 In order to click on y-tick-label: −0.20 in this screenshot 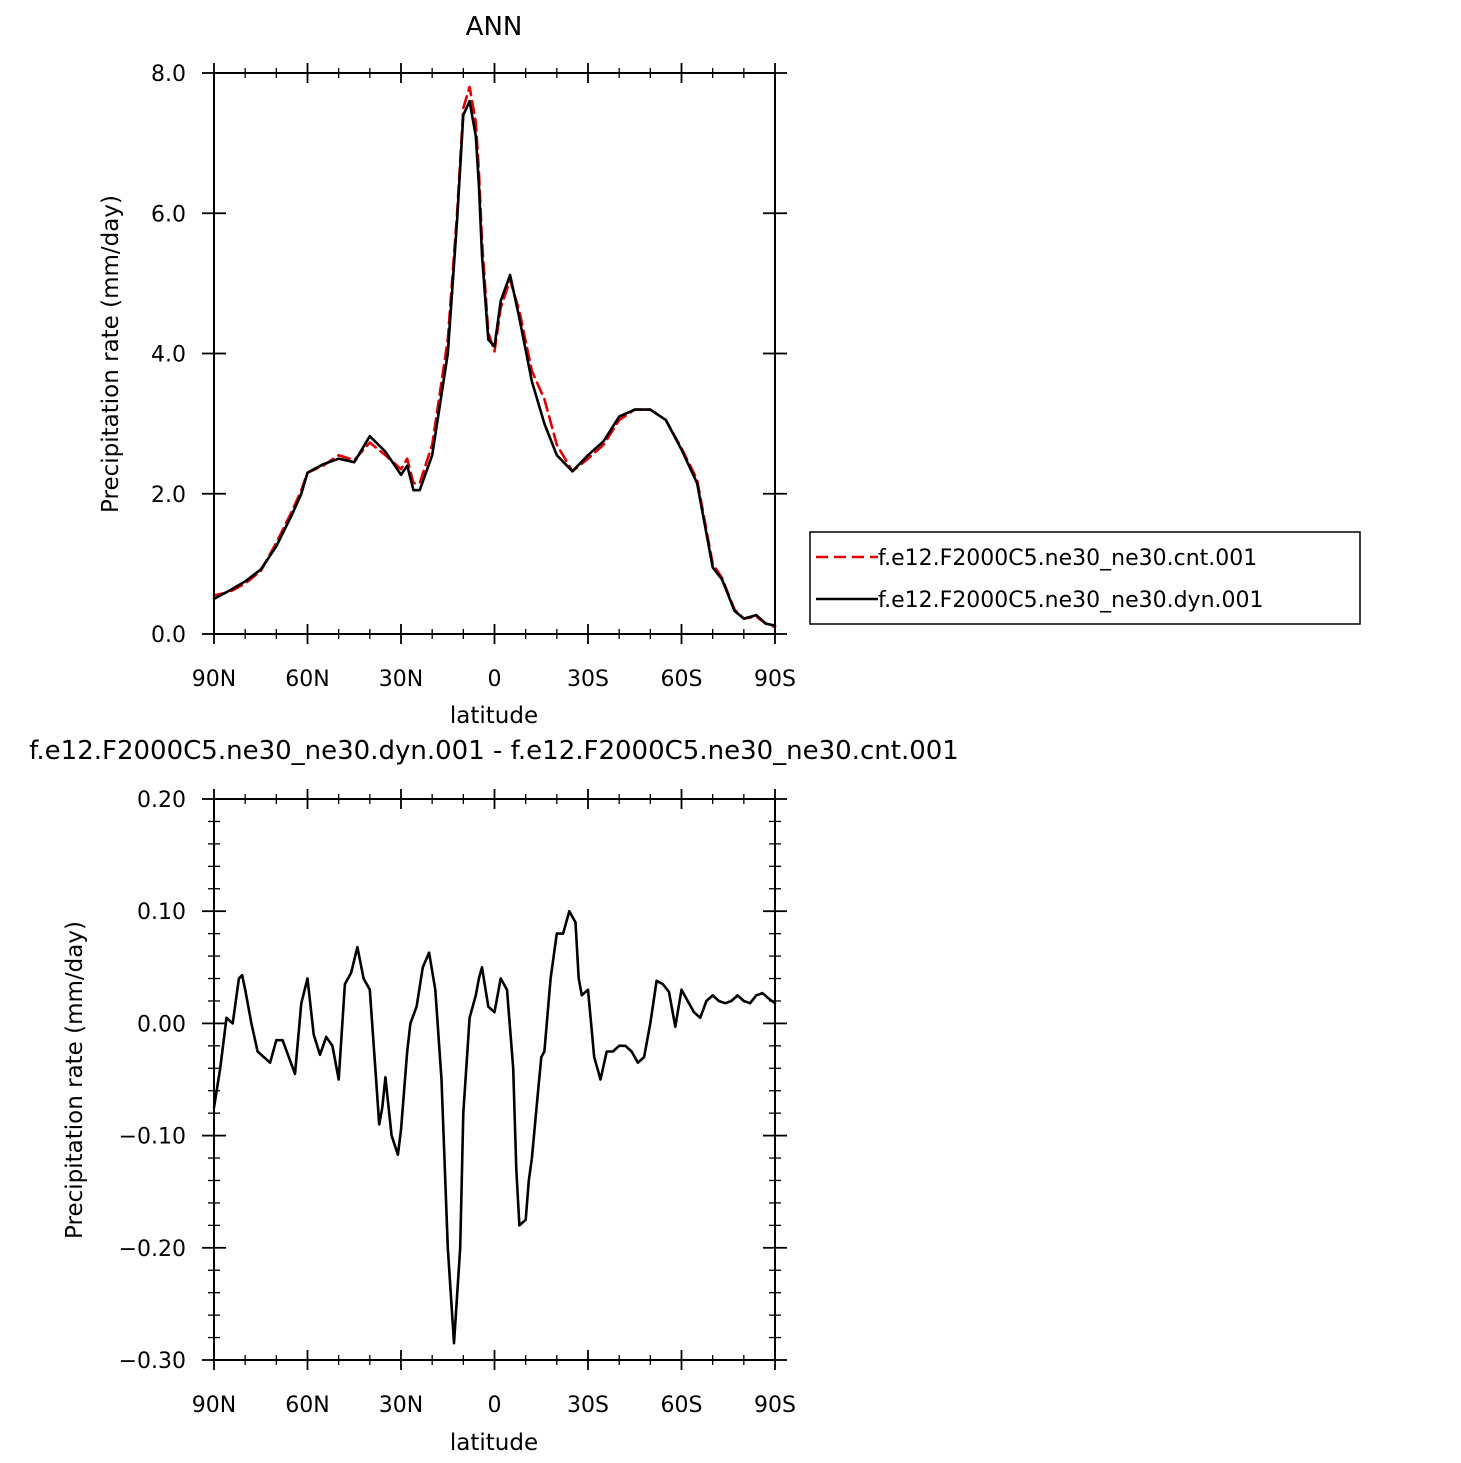, I will do `click(152, 1249)`.